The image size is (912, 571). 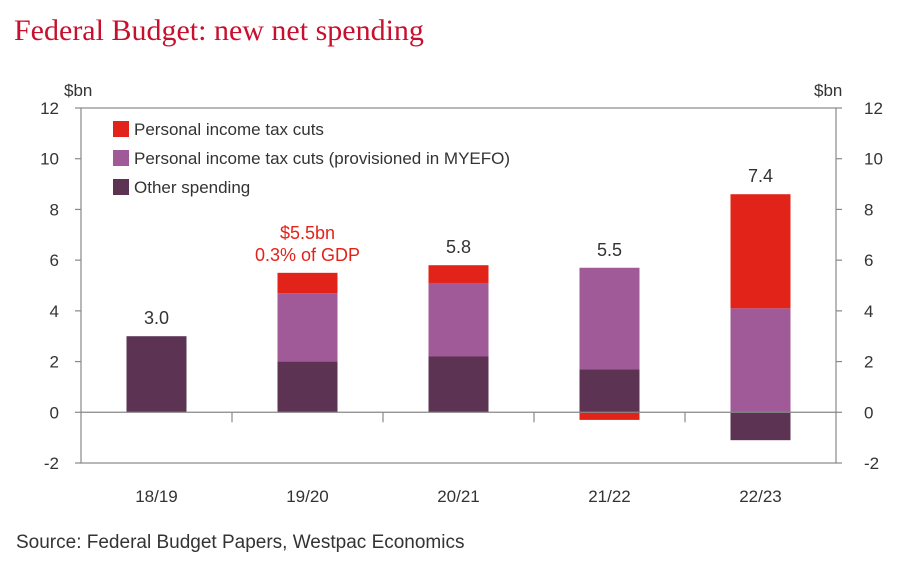 I want to click on y-tick-label-left: 12, so click(x=49, y=108).